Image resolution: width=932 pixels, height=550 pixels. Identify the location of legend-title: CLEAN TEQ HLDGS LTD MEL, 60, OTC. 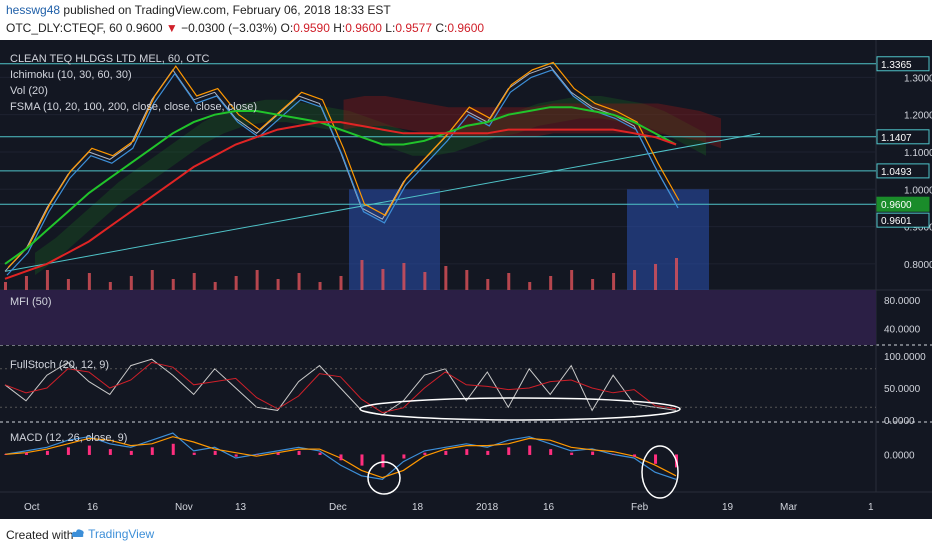
(110, 59).